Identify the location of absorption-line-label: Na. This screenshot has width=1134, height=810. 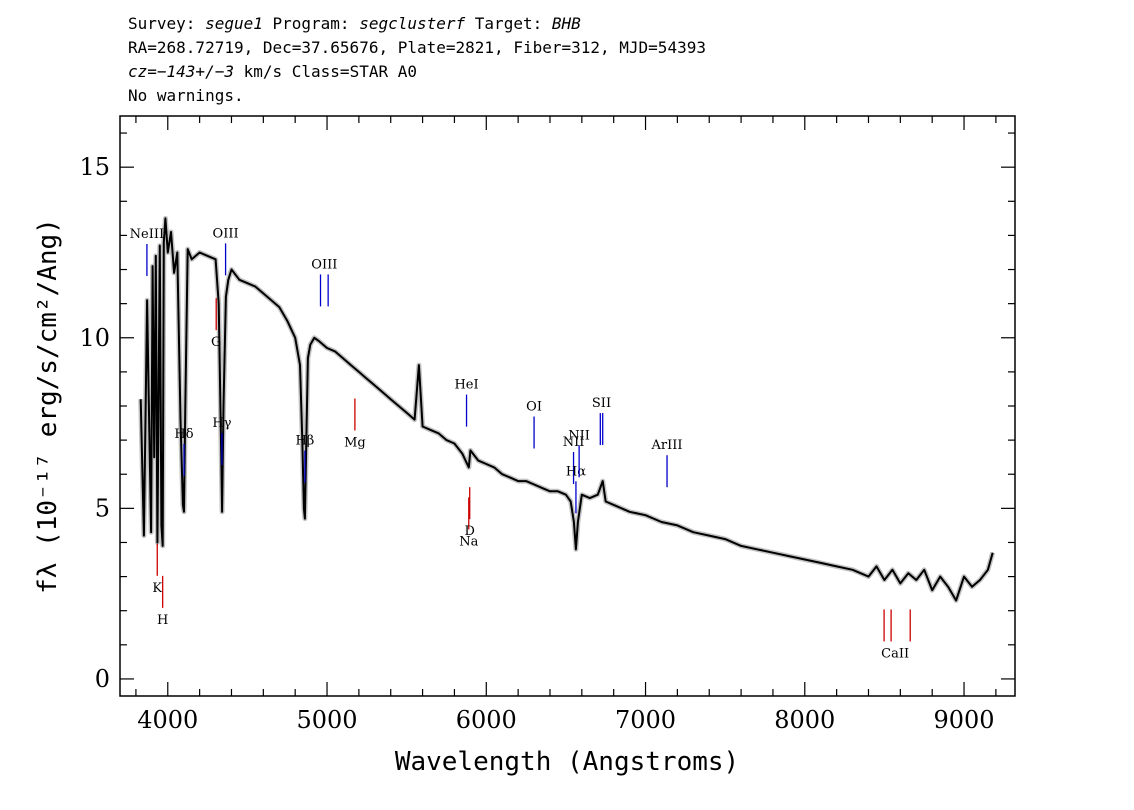
(468, 541).